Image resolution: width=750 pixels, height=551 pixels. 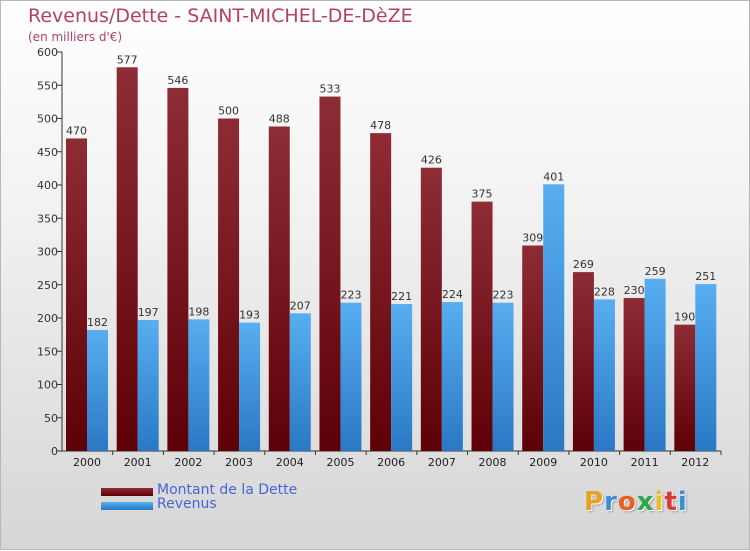 I want to click on data-label: 182, so click(x=97, y=322).